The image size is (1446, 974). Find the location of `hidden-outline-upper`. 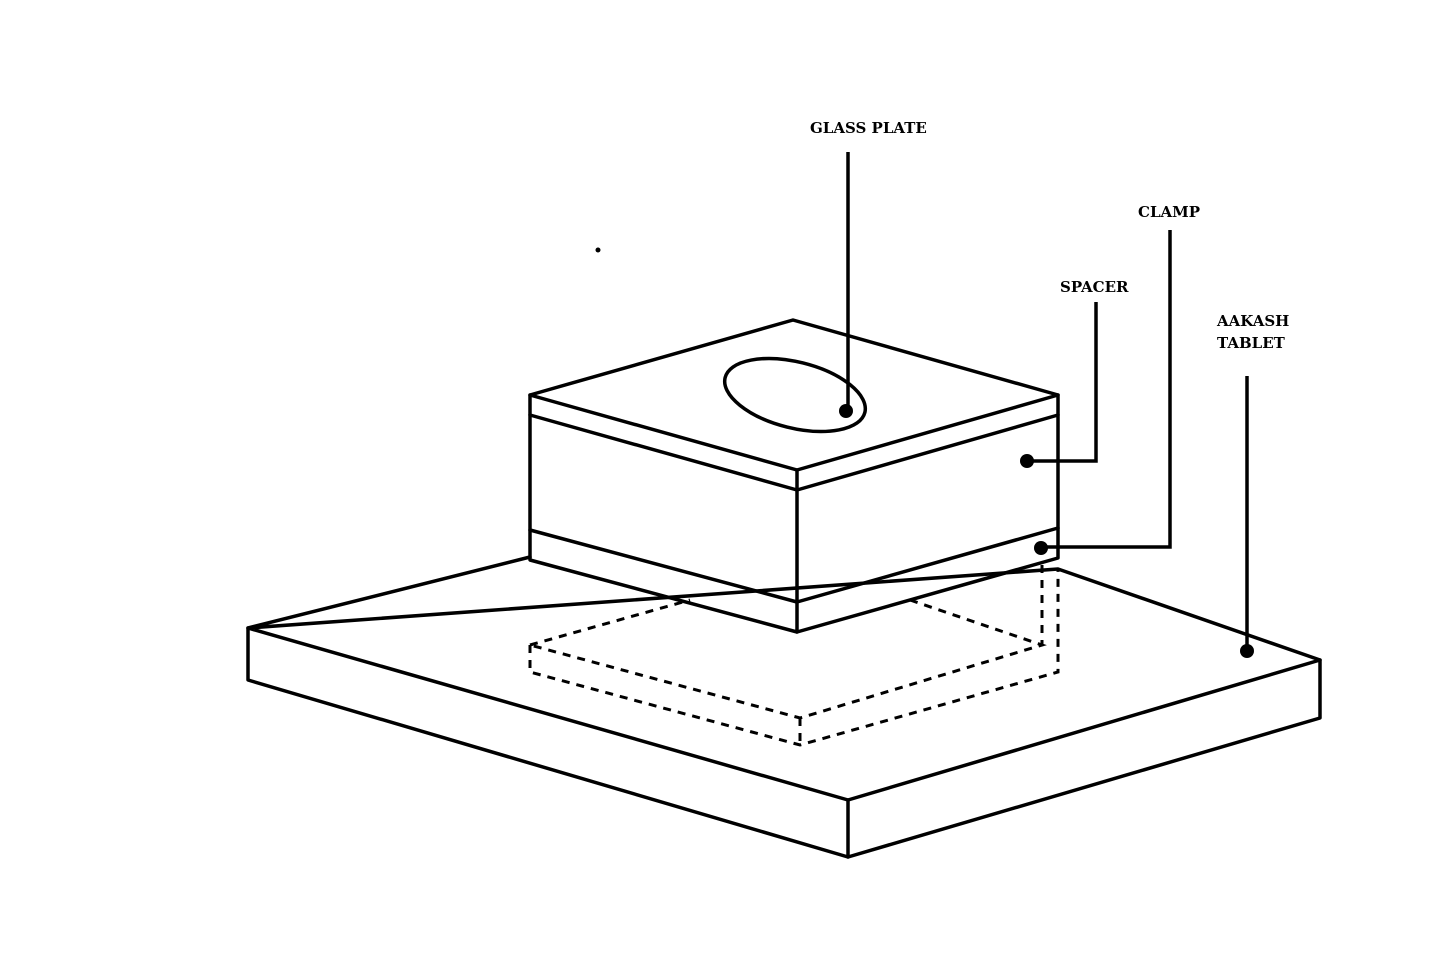

hidden-outline-upper is located at coordinates (788, 659).